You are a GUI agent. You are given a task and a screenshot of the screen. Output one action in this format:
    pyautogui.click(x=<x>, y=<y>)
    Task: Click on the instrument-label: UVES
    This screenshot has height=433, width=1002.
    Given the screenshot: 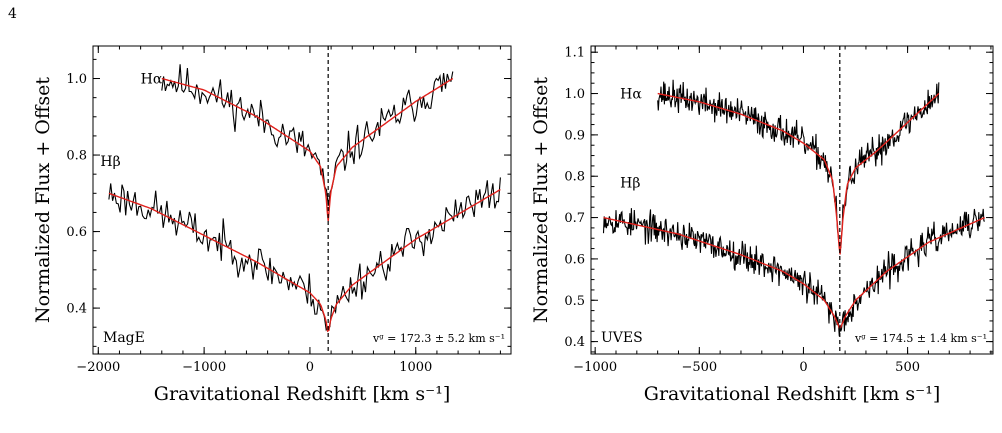 What is the action you would take?
    pyautogui.click(x=622, y=338)
    